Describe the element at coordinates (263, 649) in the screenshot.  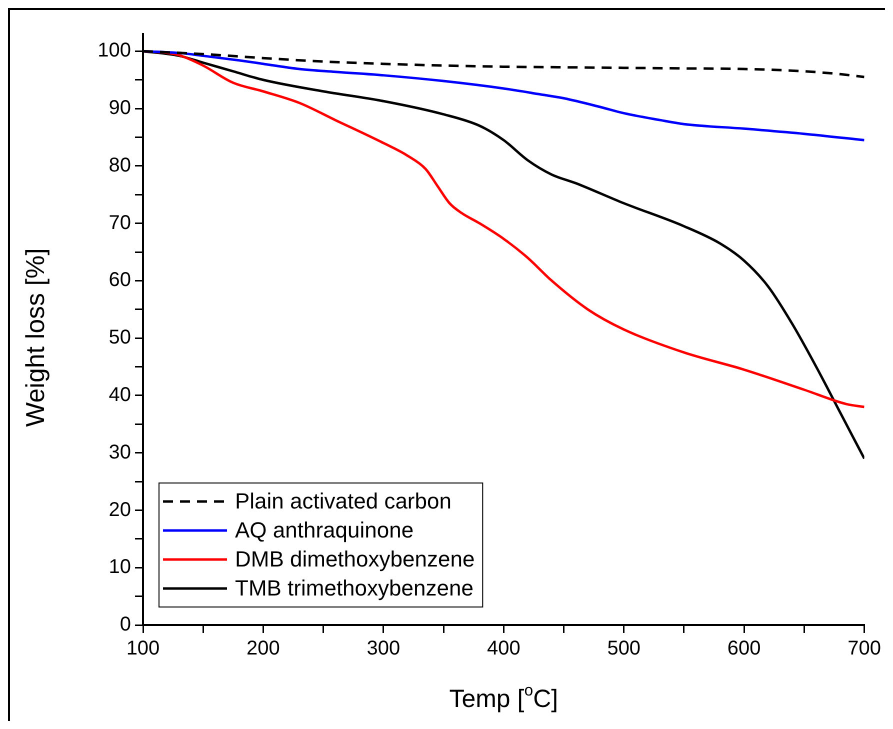
I see `x-tick-label: 200` at that location.